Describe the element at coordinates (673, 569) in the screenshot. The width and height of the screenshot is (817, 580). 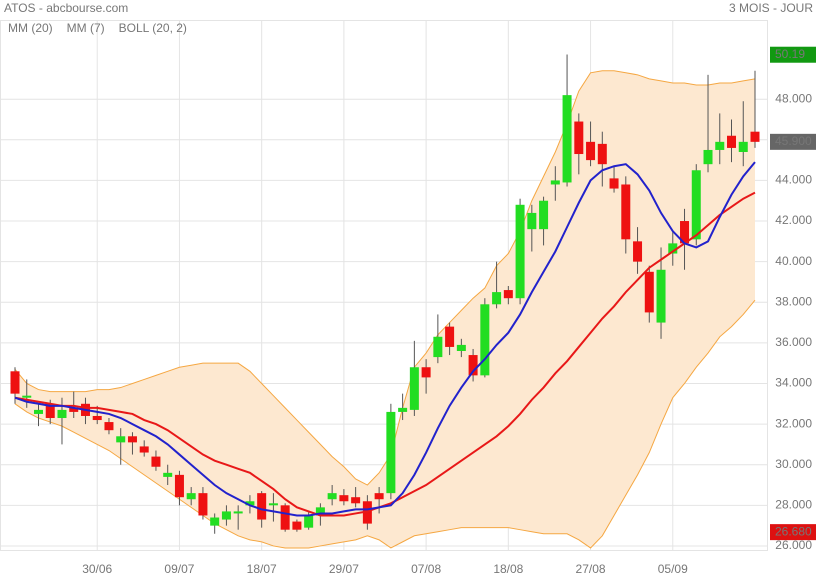
I see `x-tick-label: 05/09` at that location.